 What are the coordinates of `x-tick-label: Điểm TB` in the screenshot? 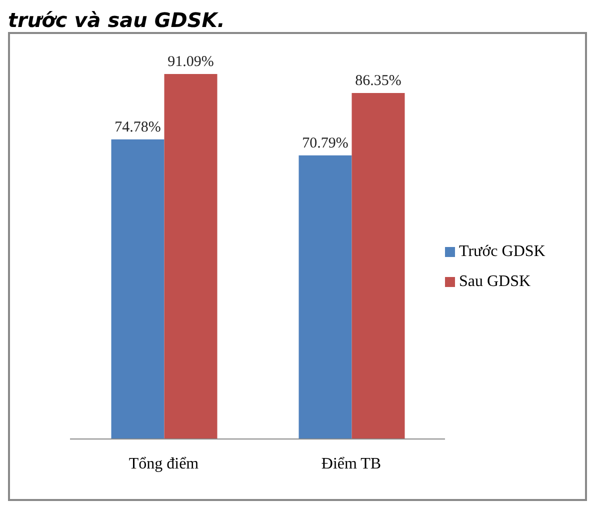 It's located at (351, 463).